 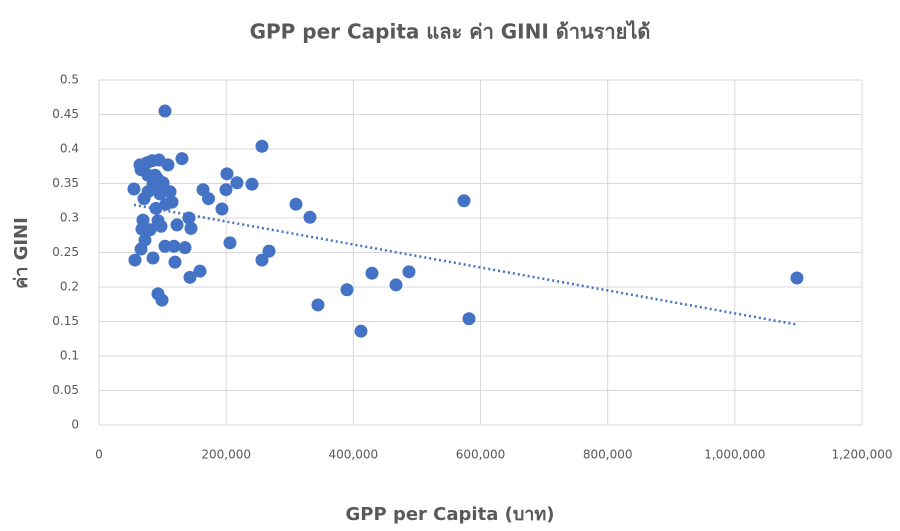 What do you see at coordinates (65, 183) in the screenshot?
I see `y-tick-label: 0.35` at bounding box center [65, 183].